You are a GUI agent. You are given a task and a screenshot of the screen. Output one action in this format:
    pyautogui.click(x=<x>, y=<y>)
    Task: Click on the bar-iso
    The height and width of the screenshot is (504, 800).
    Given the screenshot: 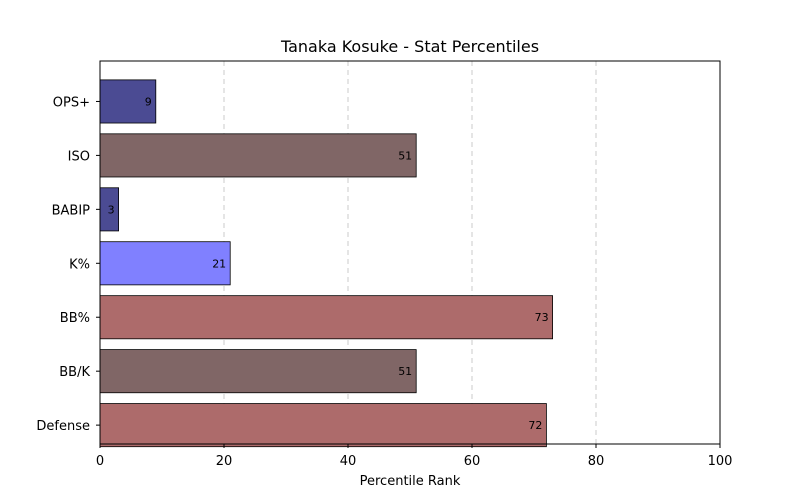 What is the action you would take?
    pyautogui.click(x=258, y=155)
    